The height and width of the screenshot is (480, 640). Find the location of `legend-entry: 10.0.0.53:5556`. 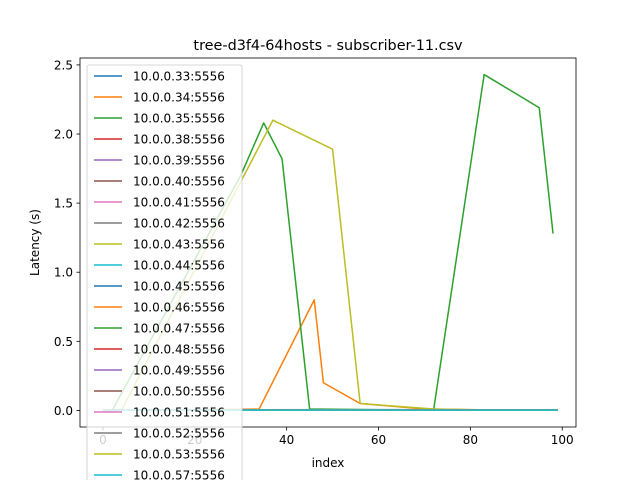

legend-entry: 10.0.0.53:5556 is located at coordinates (179, 455).